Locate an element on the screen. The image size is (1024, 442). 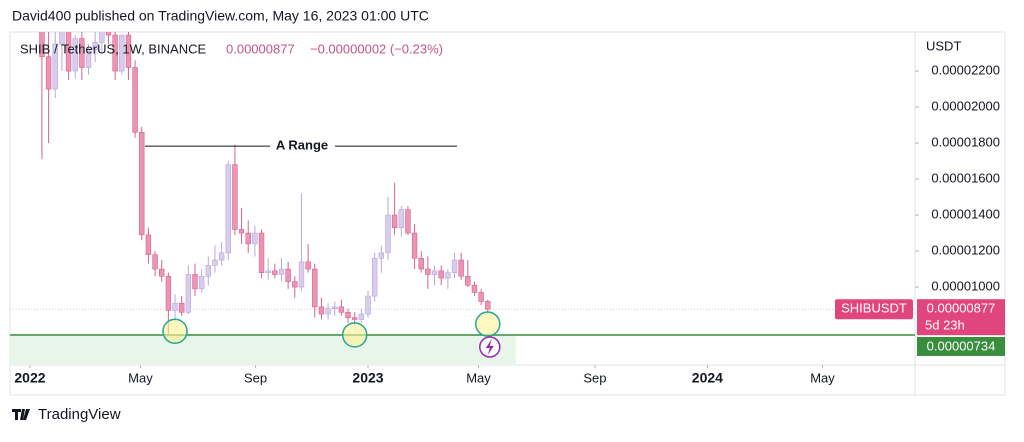
axis-unit: USDT is located at coordinates (943, 45).